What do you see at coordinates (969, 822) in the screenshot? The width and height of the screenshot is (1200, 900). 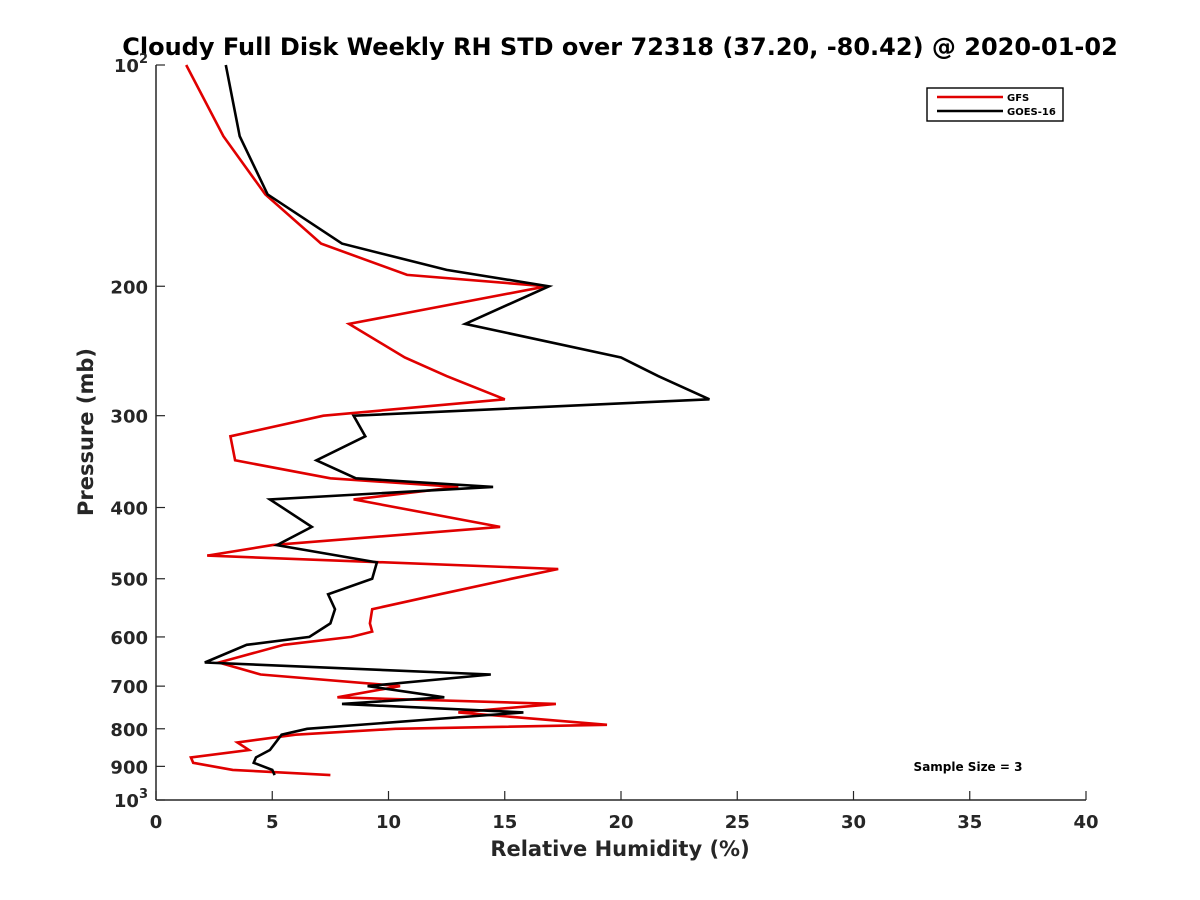 I see `x-tick-label: 35` at bounding box center [969, 822].